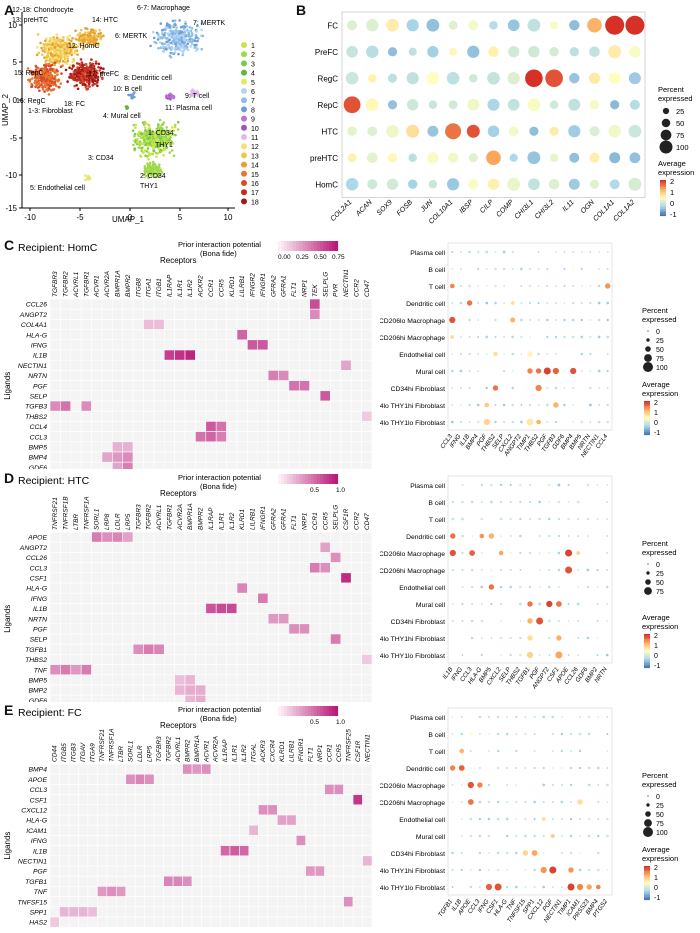 The height and width of the screenshot is (933, 700). I want to click on cluster-label: 6-7: Macrophage, so click(163, 8).